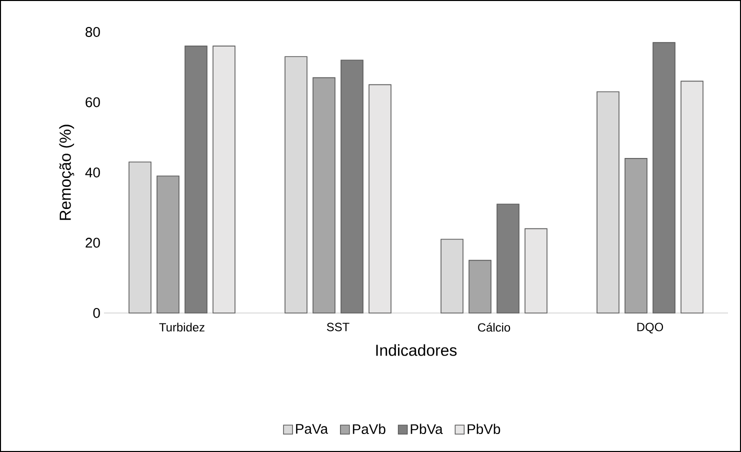 The image size is (741, 452). I want to click on y-tick-label: 40, so click(92, 173).